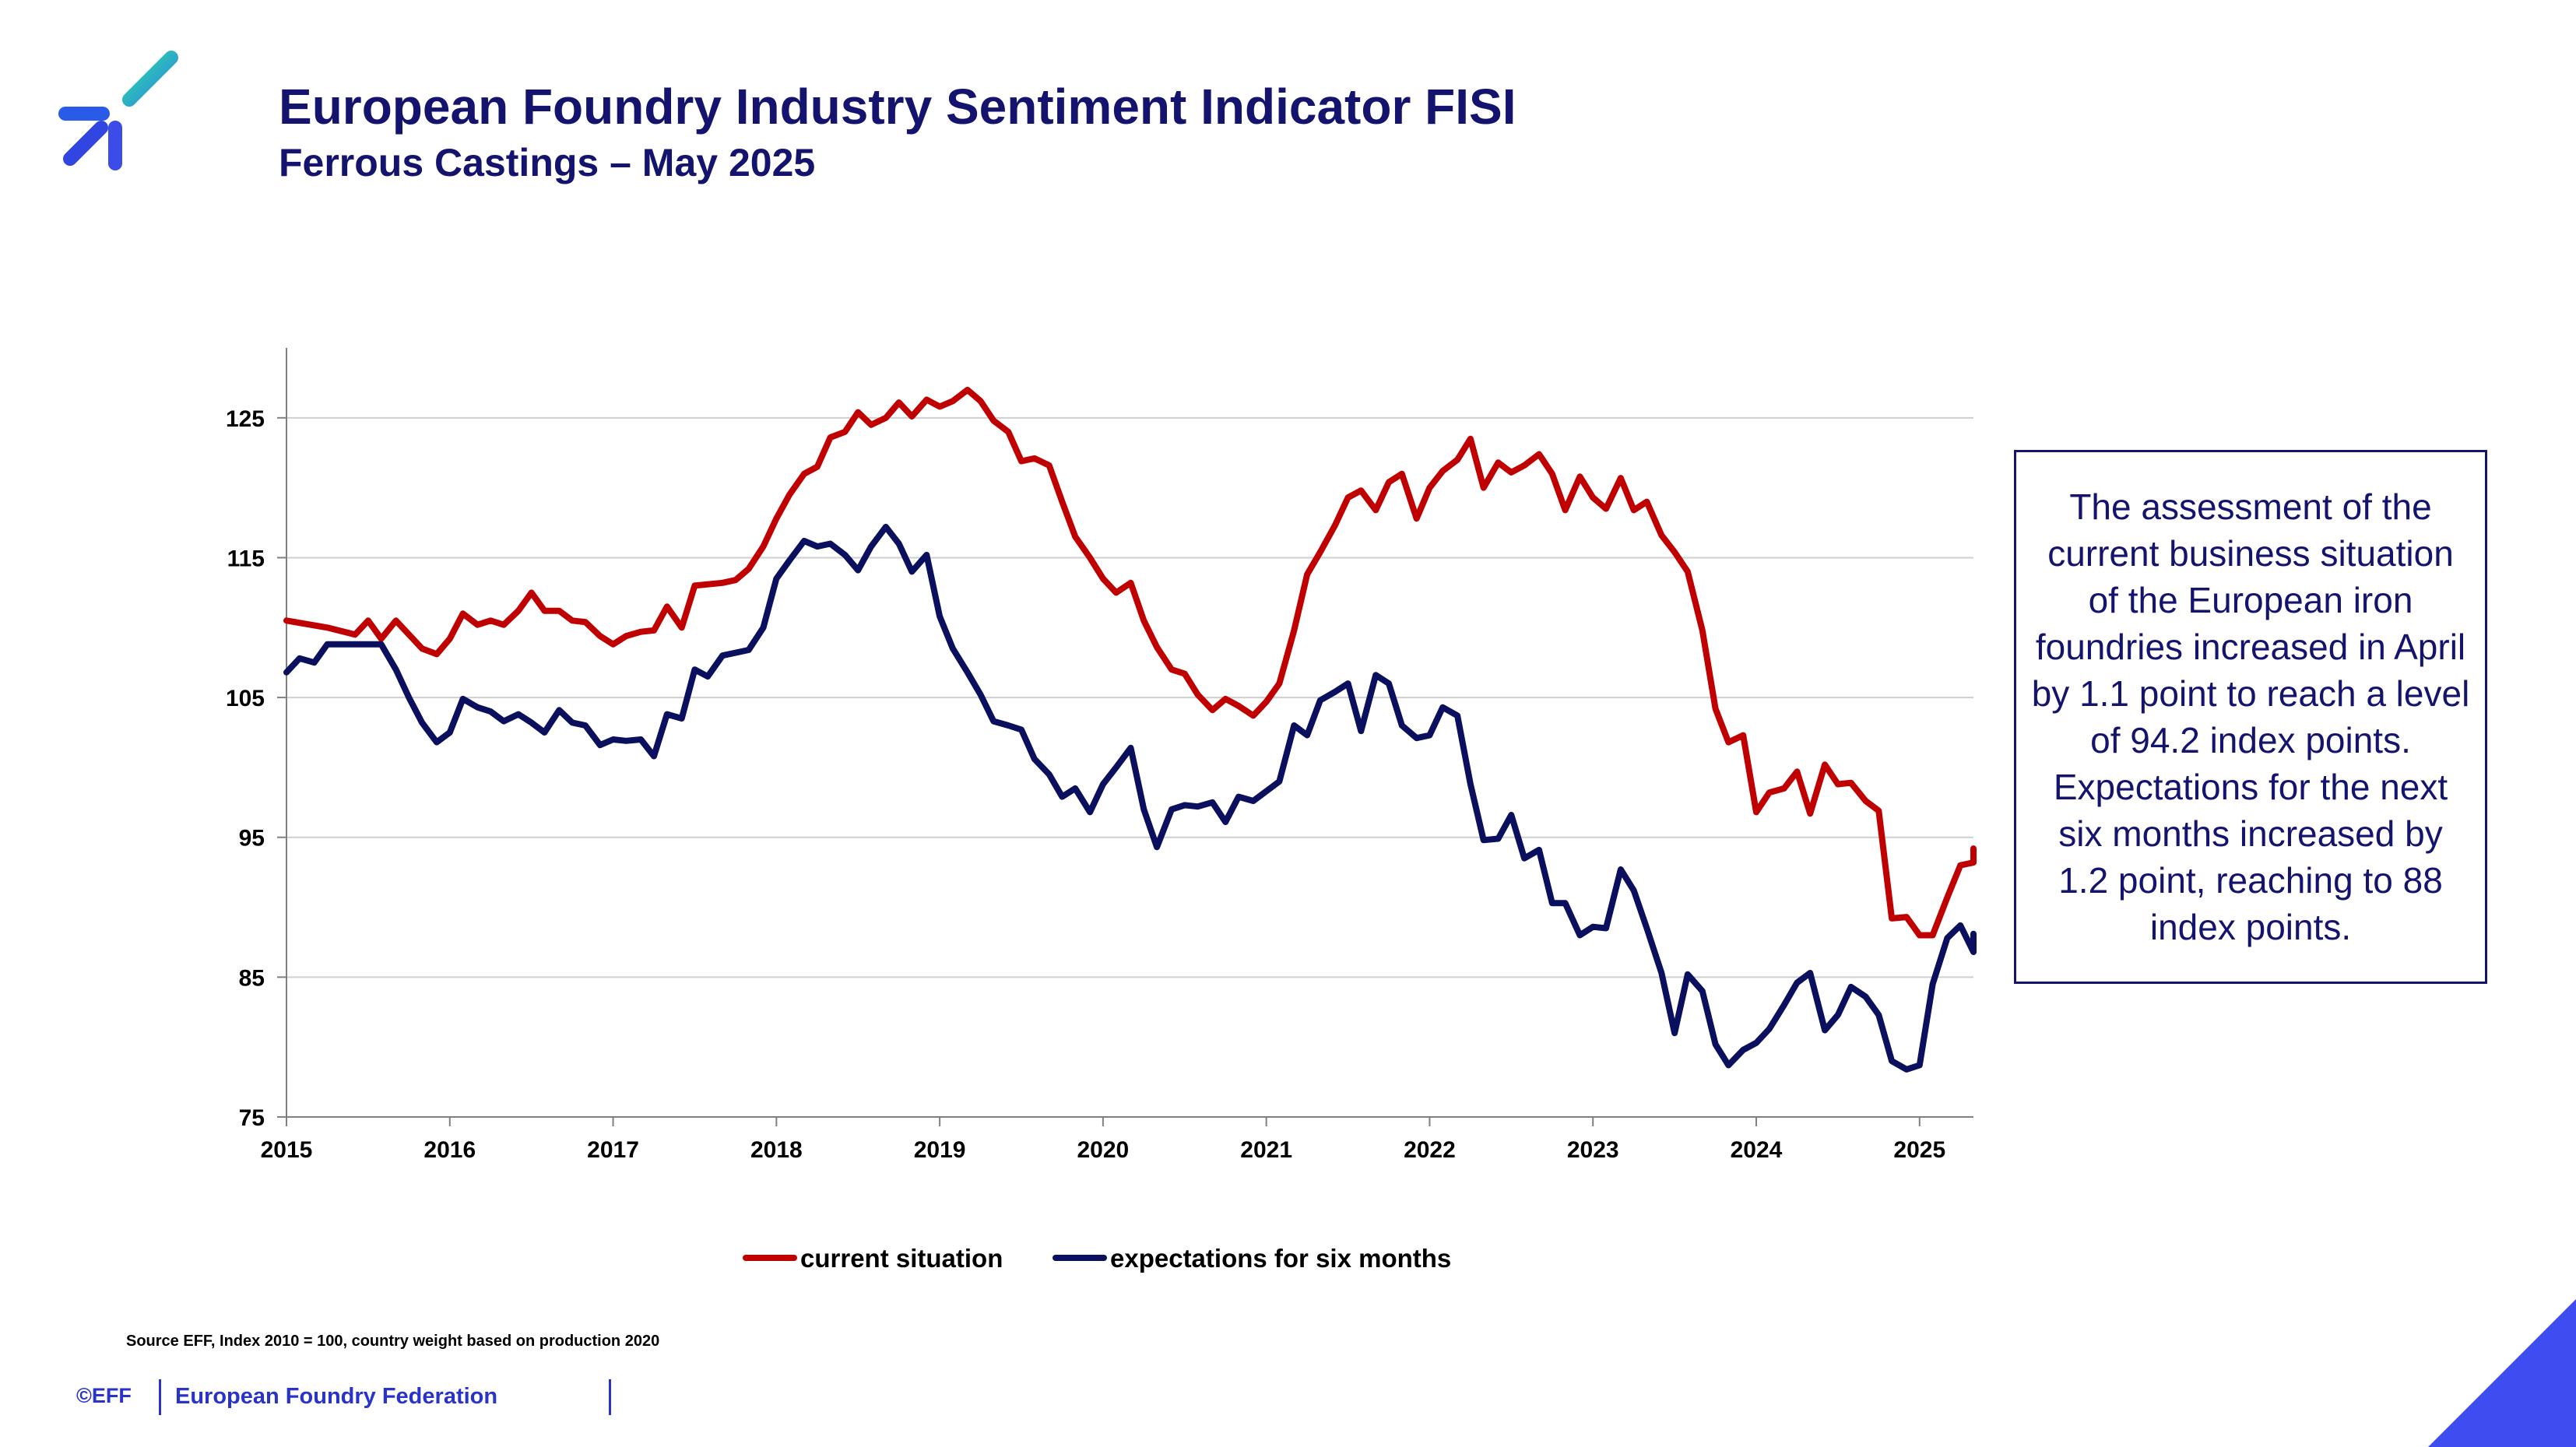 Image resolution: width=2576 pixels, height=1447 pixels. Describe the element at coordinates (1103, 1150) in the screenshot. I see `x-tick-label: 2020` at that location.